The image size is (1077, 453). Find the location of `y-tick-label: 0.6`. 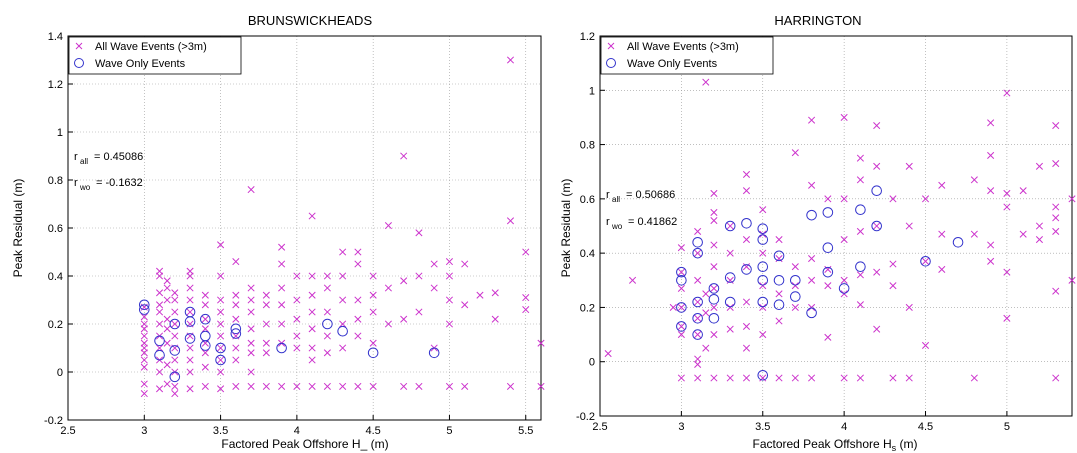

y-tick-label: 0.6 is located at coordinates (587, 200).